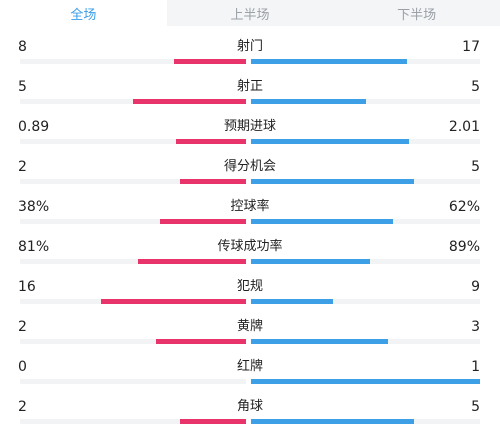  Describe the element at coordinates (249, 166) in the screenshot. I see `stat-label: 得分机会` at that location.